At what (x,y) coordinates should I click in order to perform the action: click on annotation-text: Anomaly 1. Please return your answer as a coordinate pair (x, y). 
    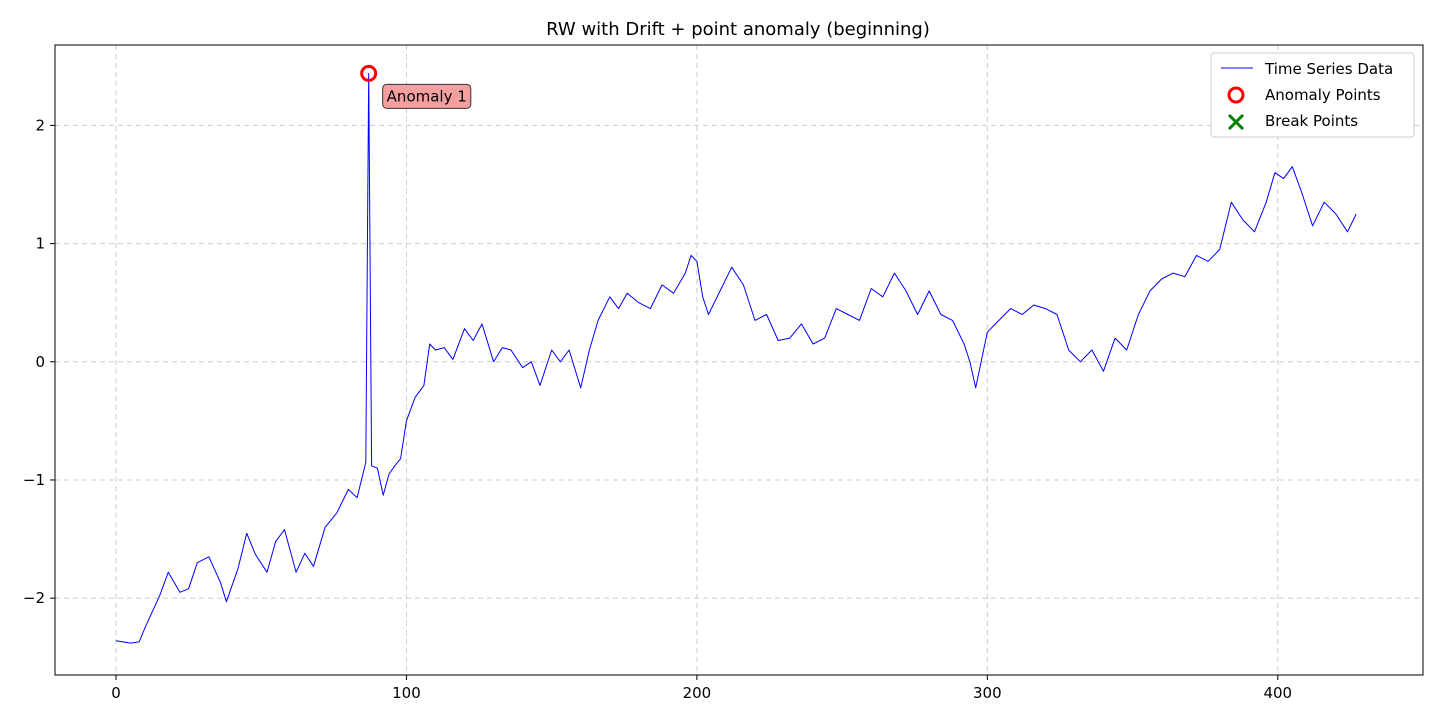
    Looking at the image, I should click on (427, 96).